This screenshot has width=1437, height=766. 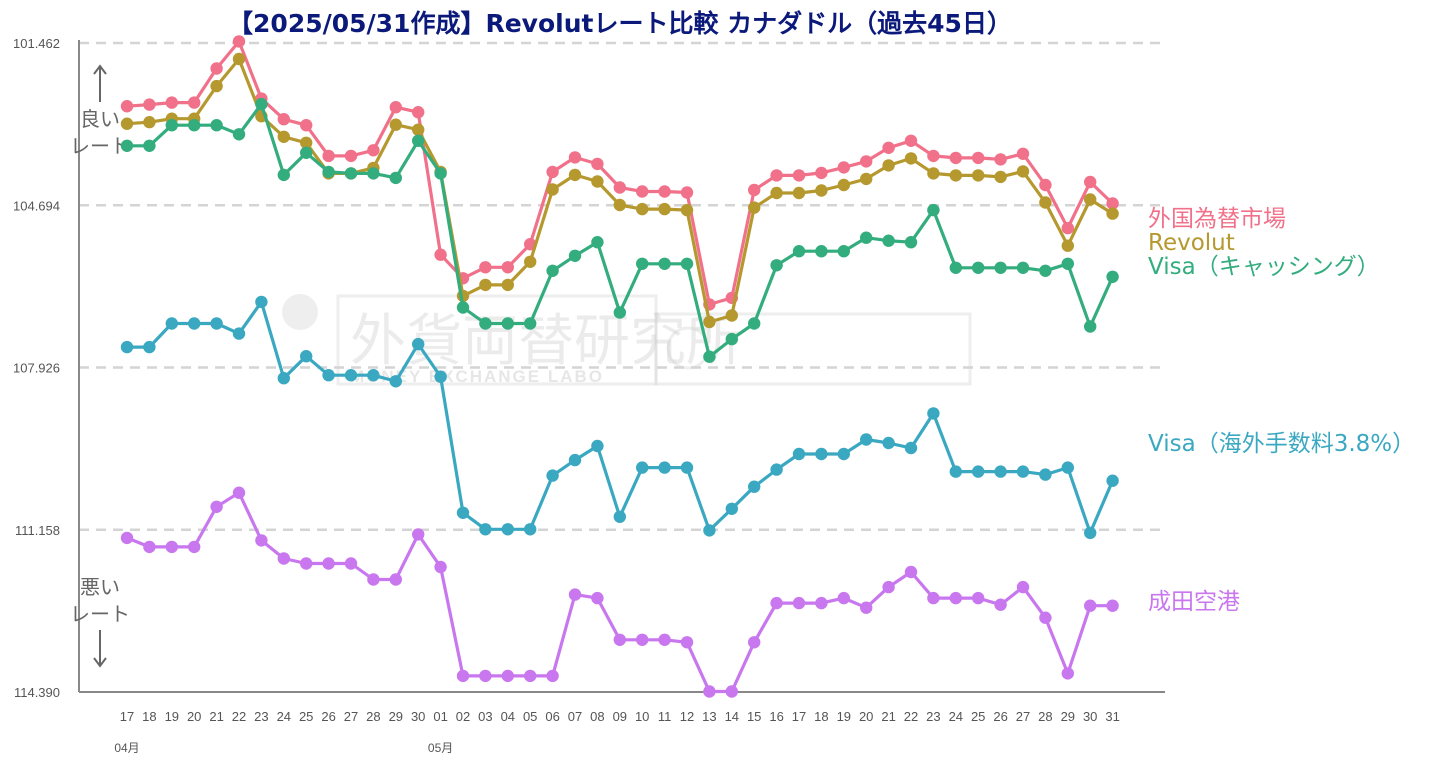 What do you see at coordinates (1191, 243) in the screenshot?
I see `series-label: Revolut` at bounding box center [1191, 243].